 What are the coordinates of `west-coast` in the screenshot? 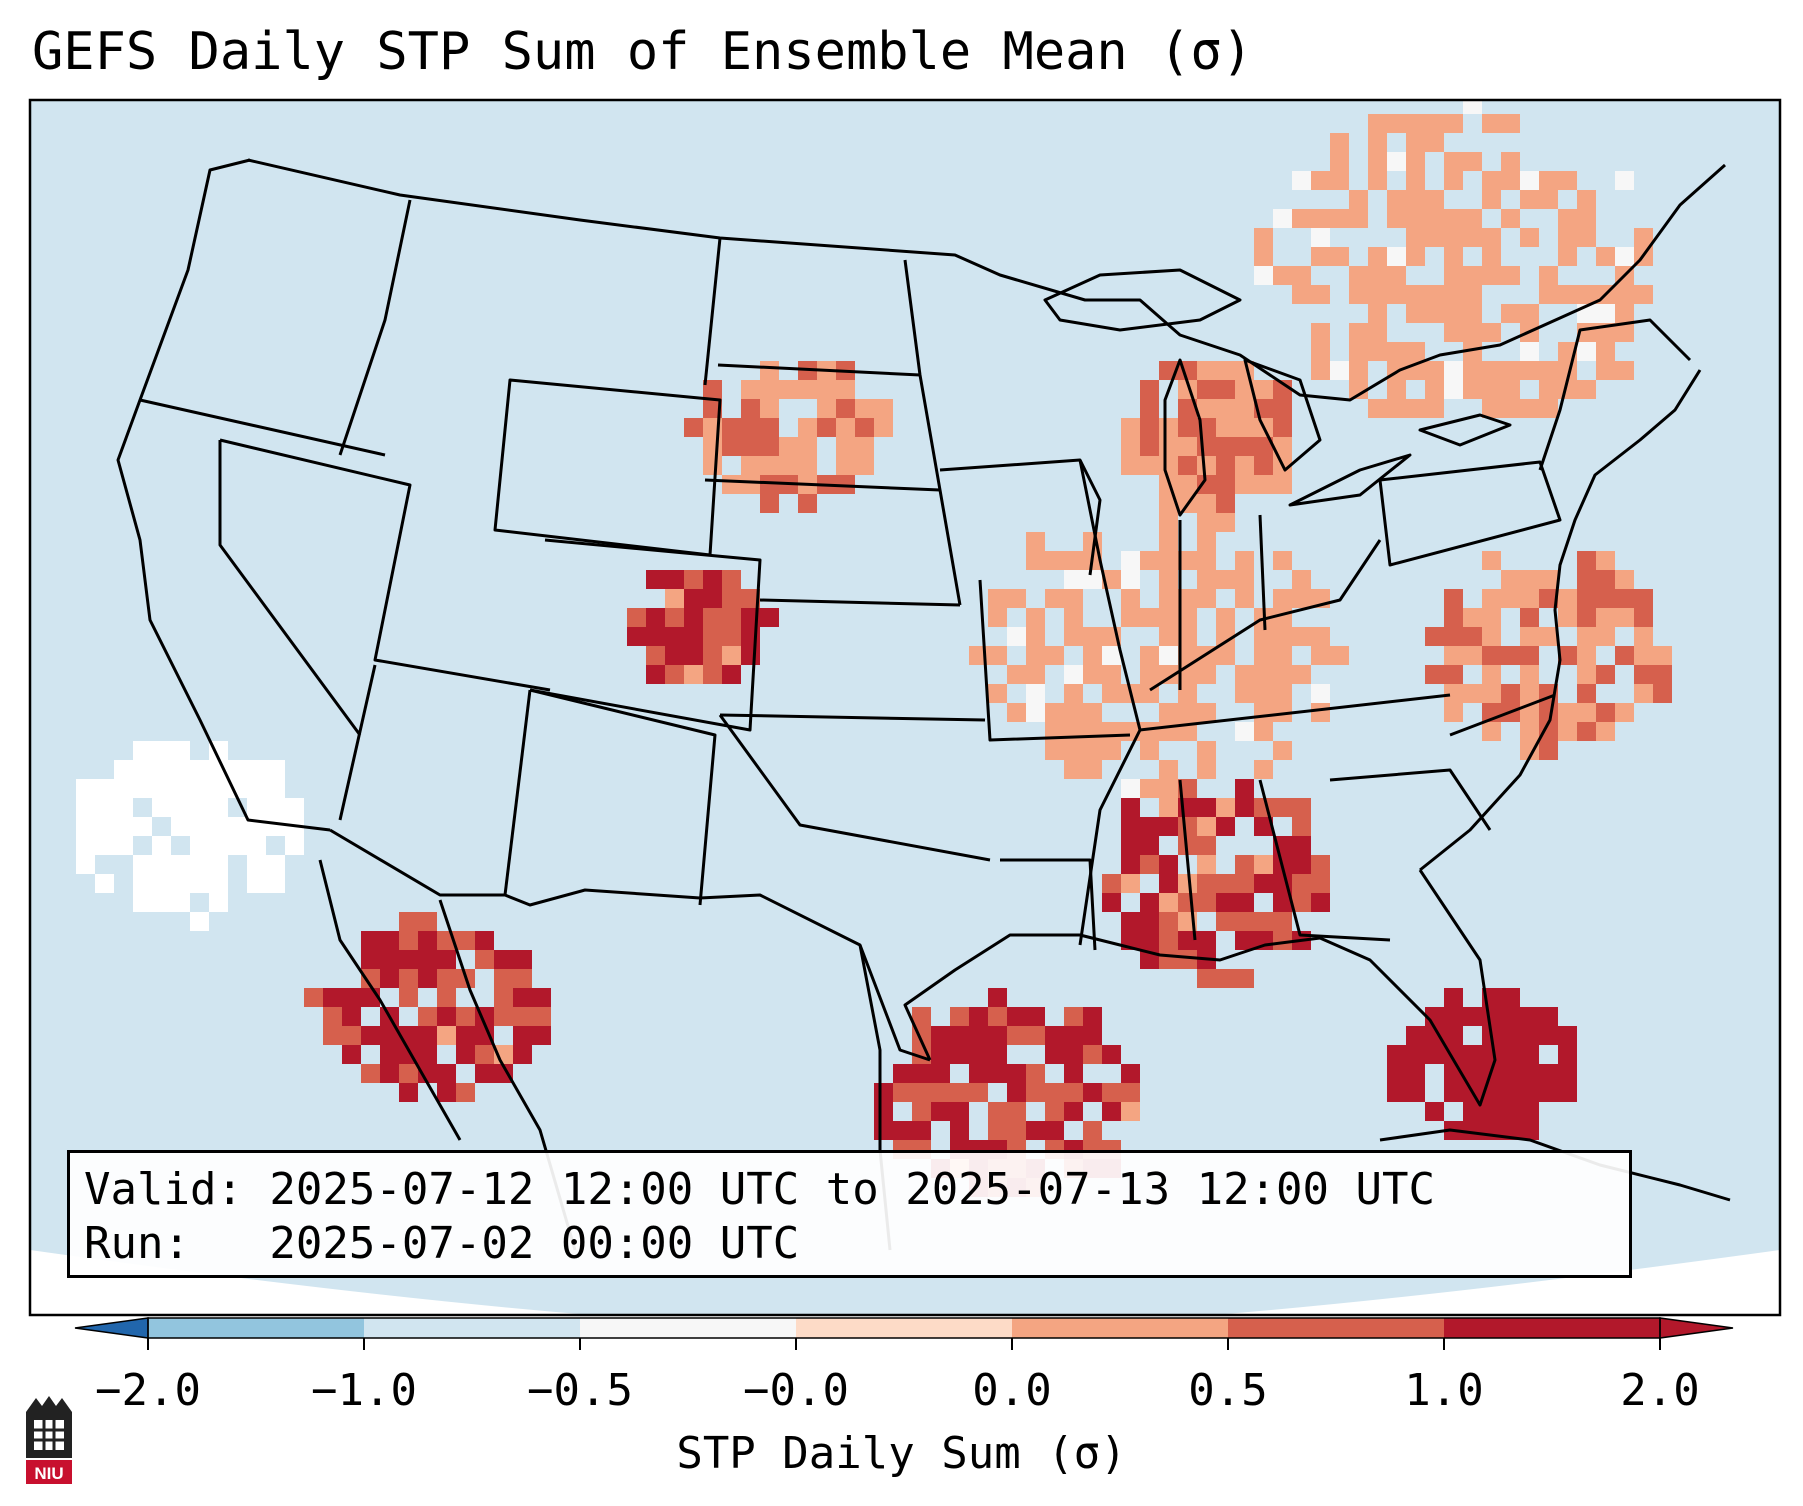 It's located at (223, 495).